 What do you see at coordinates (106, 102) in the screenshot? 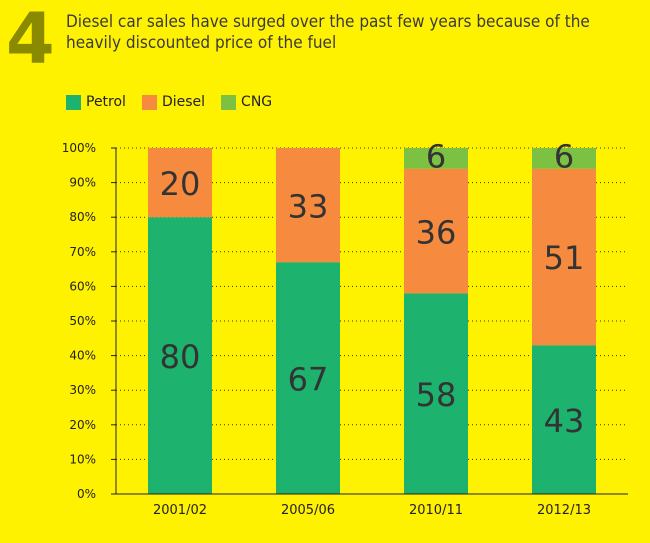
I see `legend-label-petrol: Petrol` at bounding box center [106, 102].